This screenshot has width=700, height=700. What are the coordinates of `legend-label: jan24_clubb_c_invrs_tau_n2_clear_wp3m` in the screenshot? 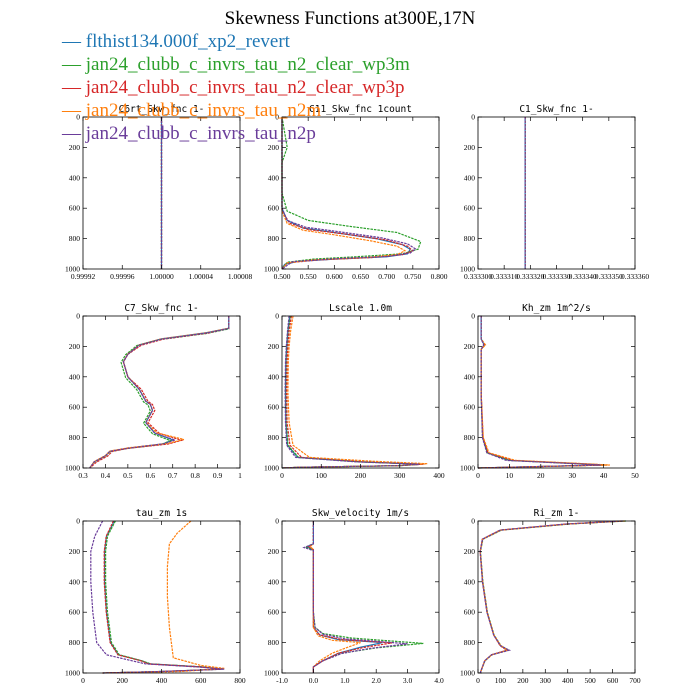 It's located at (247, 64).